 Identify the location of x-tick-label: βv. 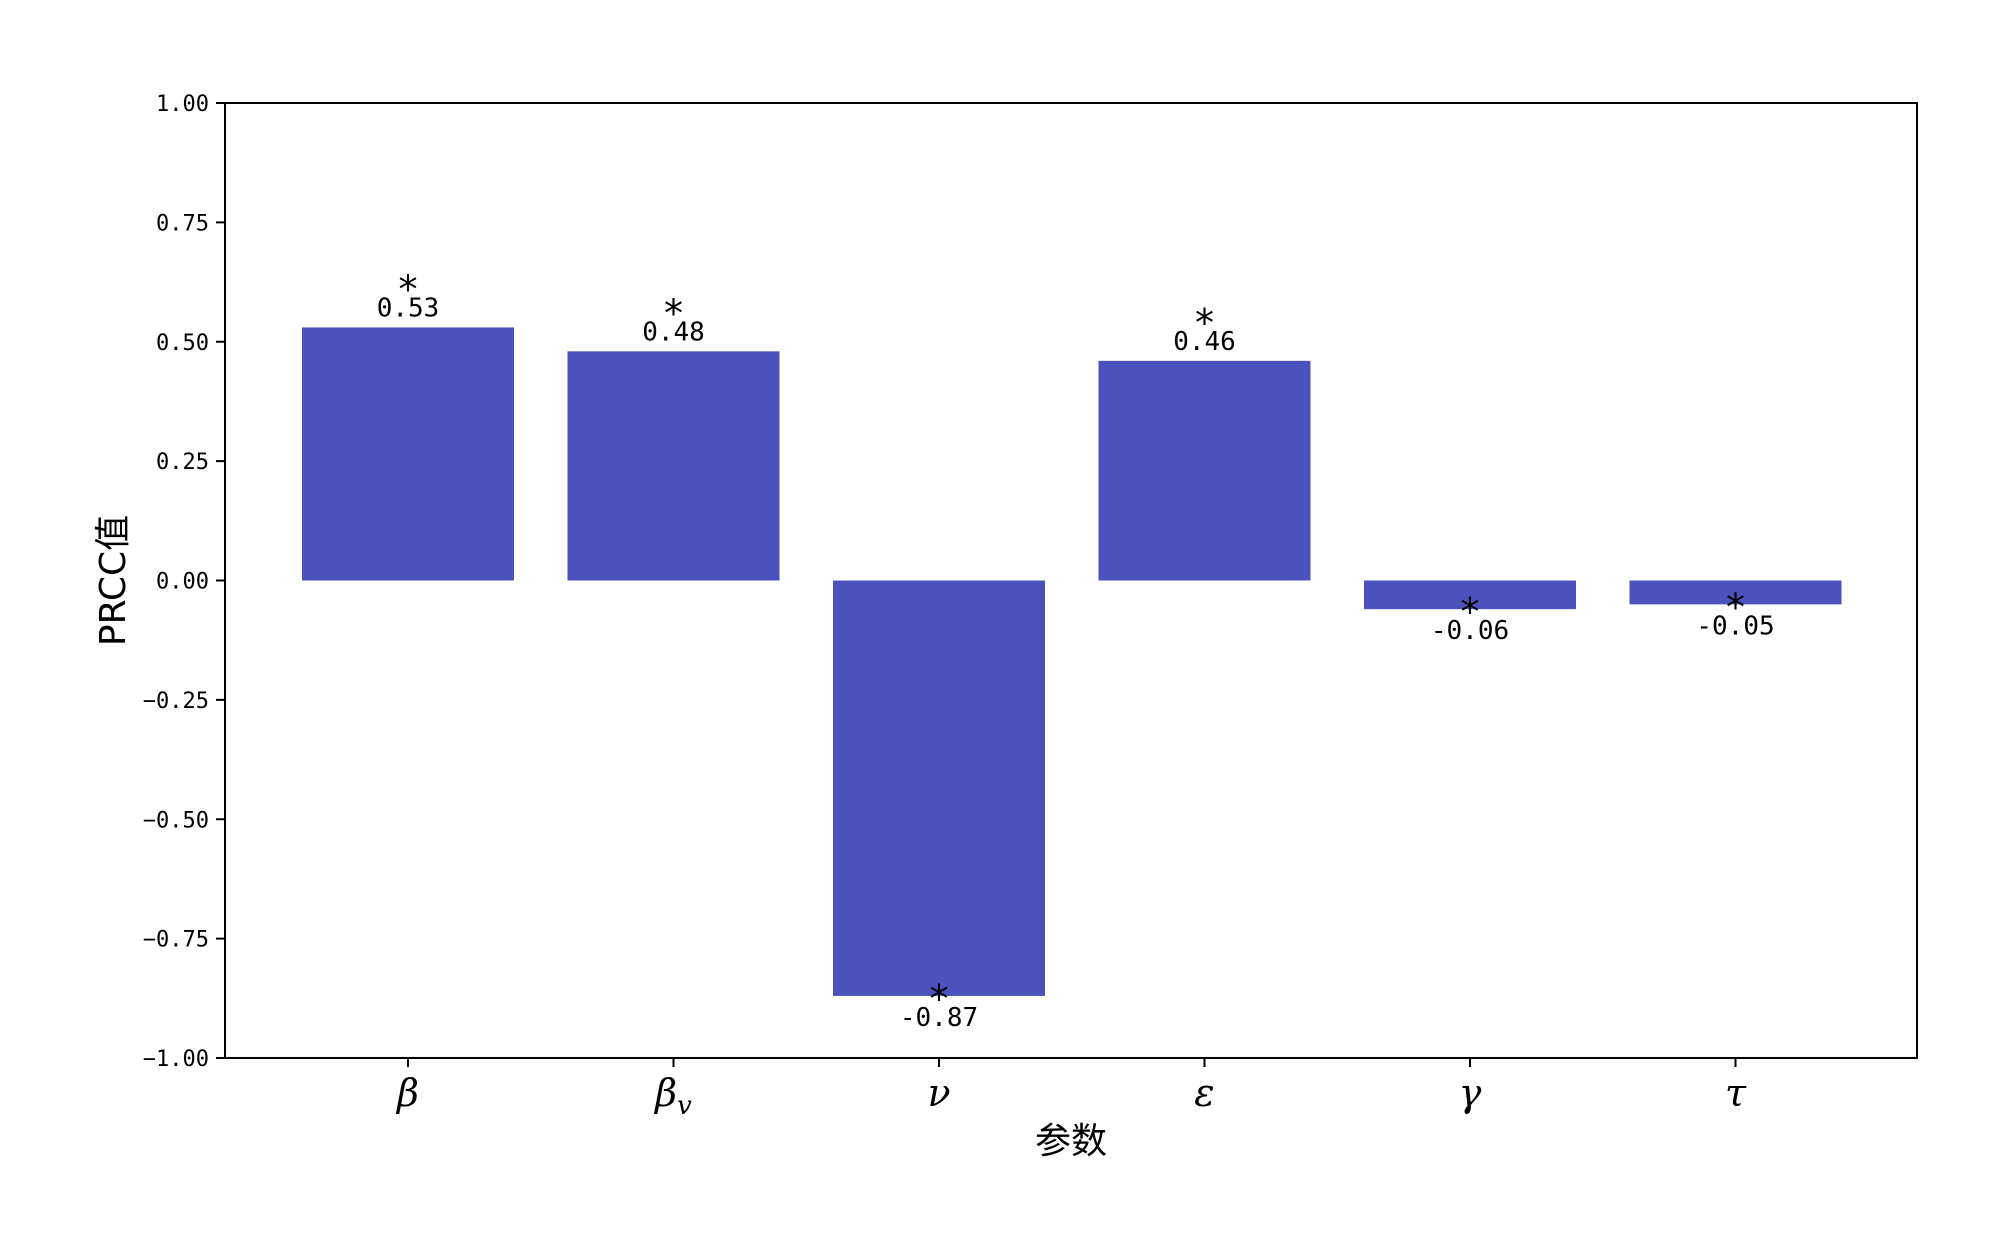
(672, 1096).